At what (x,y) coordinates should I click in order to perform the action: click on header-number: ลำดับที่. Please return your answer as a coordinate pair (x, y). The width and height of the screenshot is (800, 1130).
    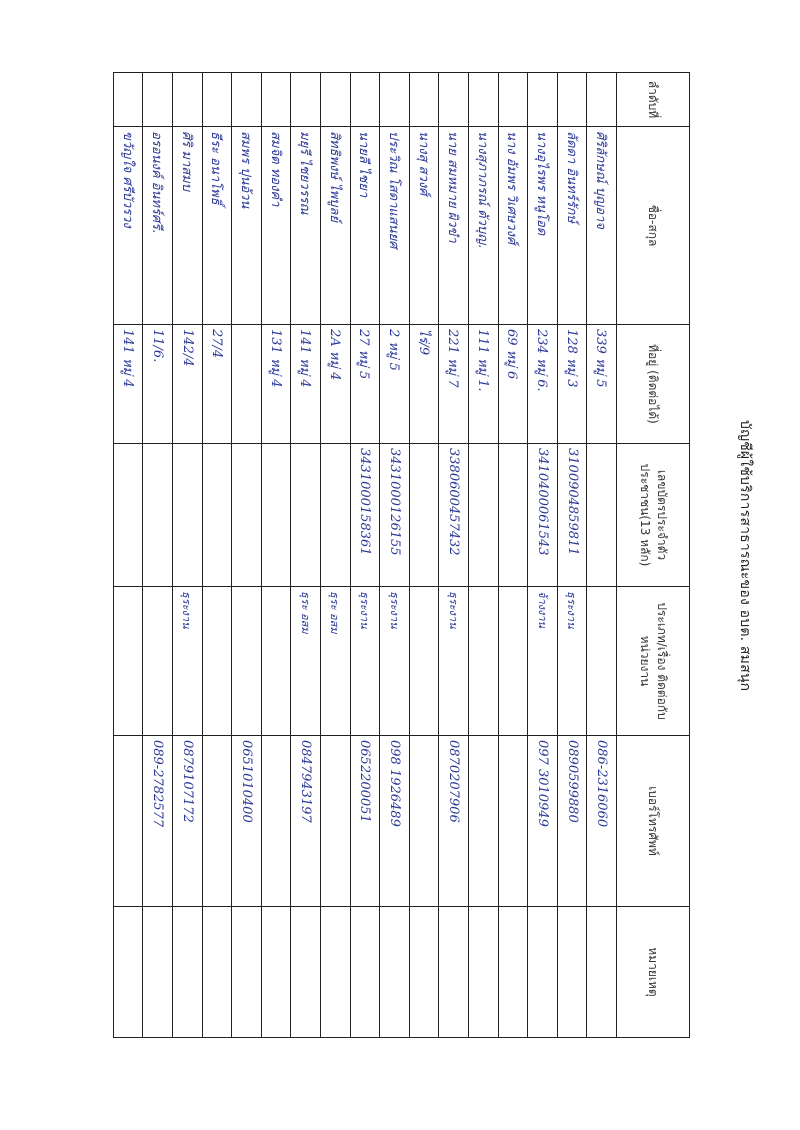
    Looking at the image, I should click on (653, 99).